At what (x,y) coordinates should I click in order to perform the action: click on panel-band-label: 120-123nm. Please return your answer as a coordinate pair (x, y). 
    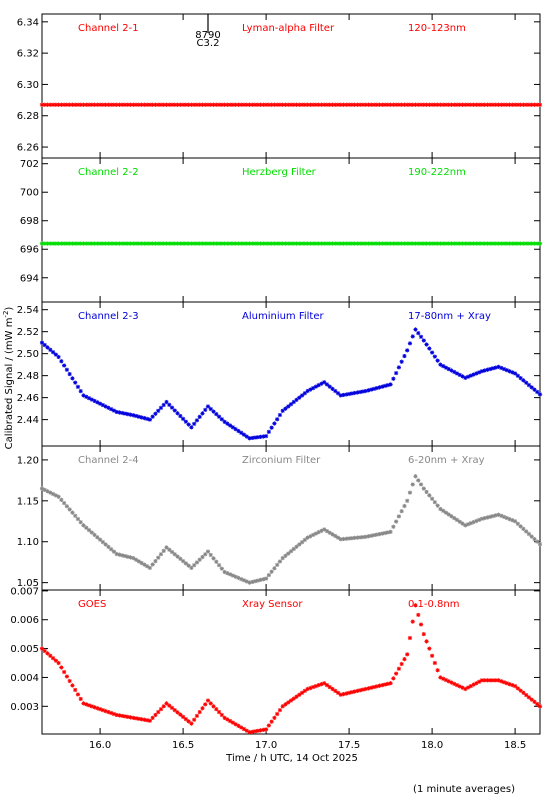
    Looking at the image, I should click on (437, 28).